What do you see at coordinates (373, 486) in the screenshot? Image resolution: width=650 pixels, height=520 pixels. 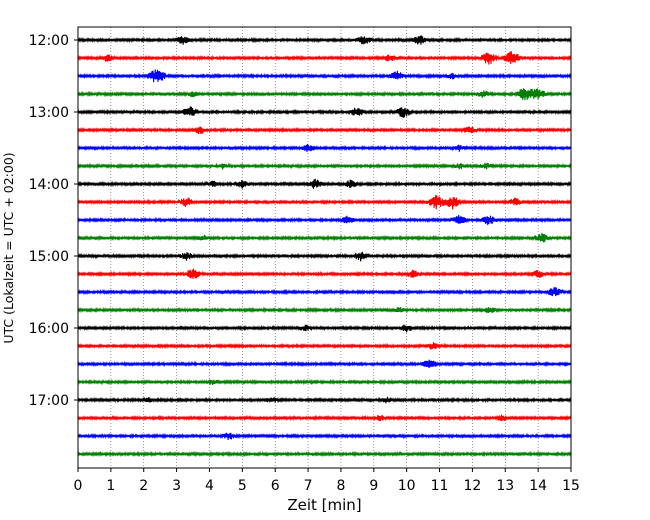 I see `x-tick-label: 9` at bounding box center [373, 486].